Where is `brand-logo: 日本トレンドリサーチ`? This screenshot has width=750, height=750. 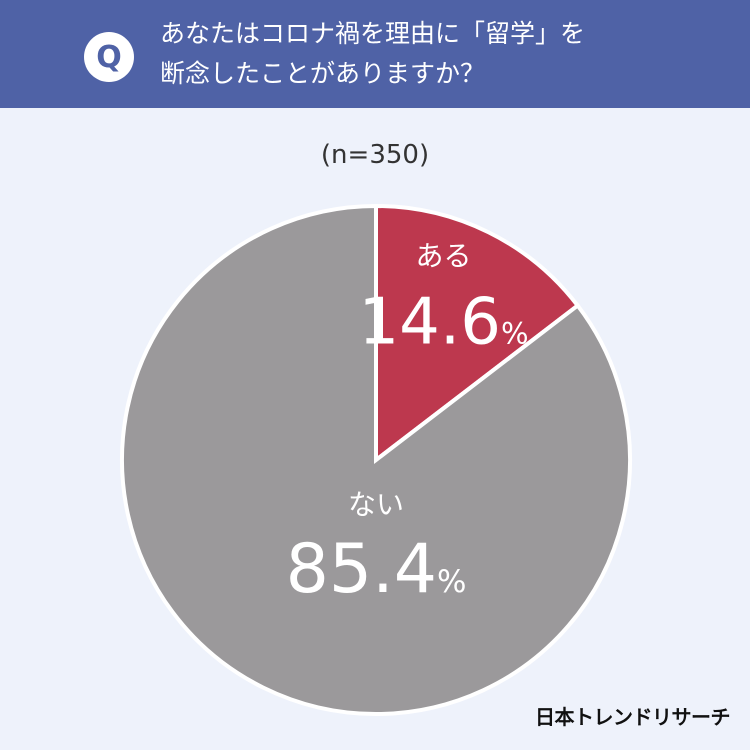 brand-logo: 日本トレンドリサーチ is located at coordinates (633, 717).